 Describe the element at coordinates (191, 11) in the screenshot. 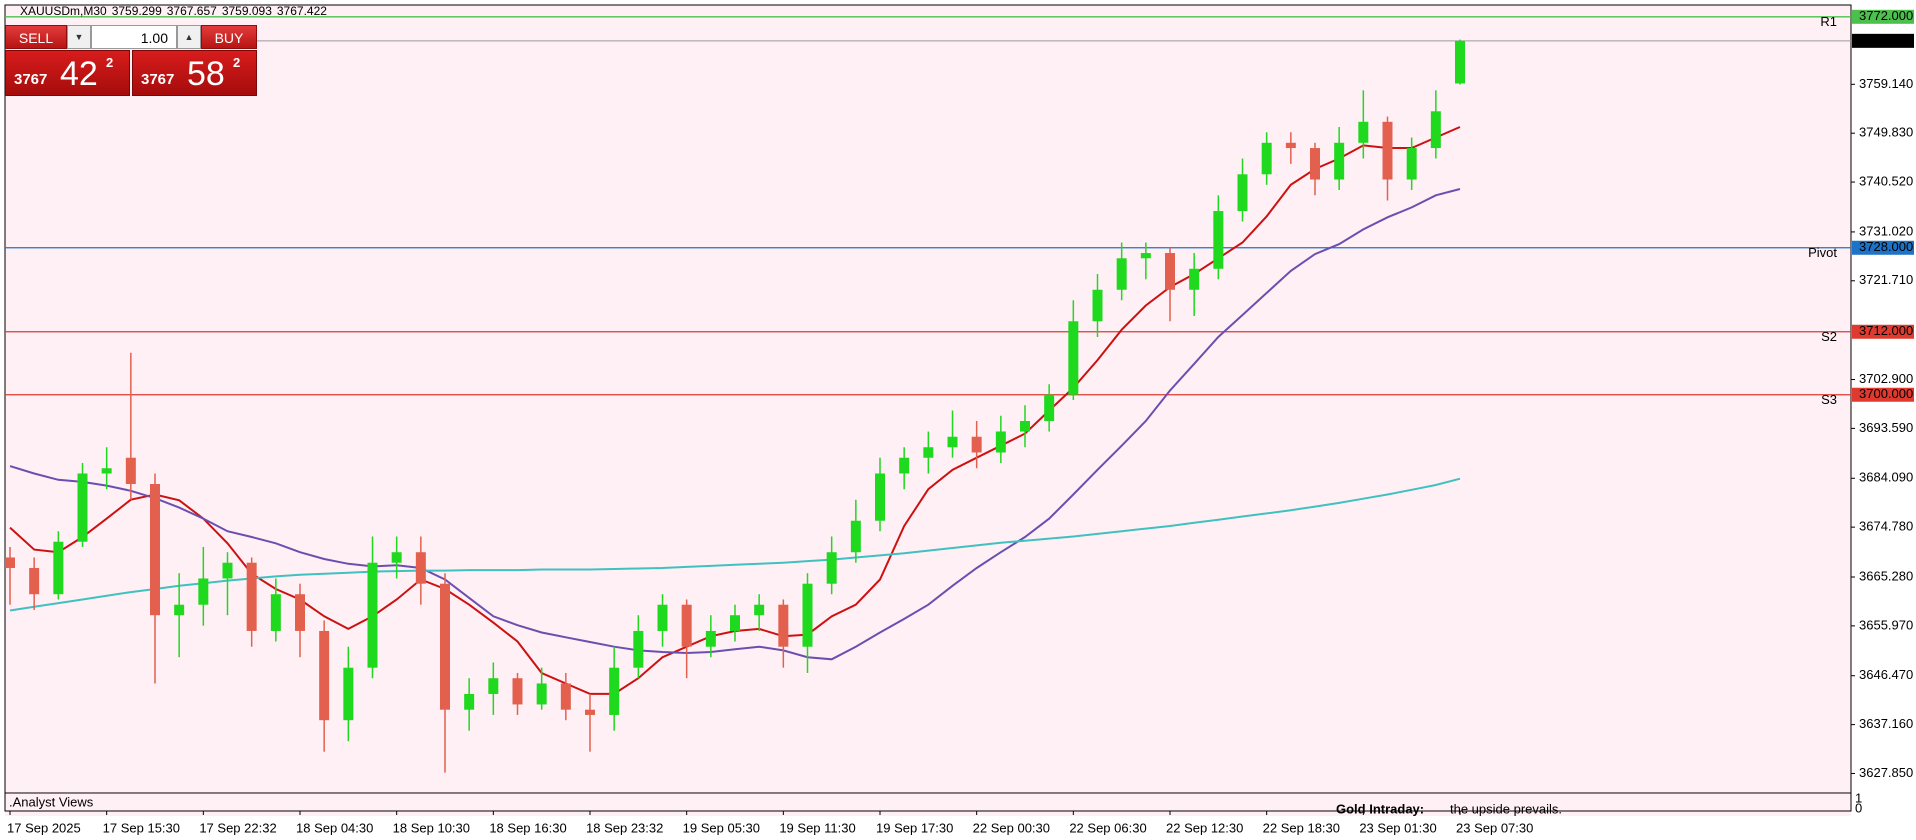

I see `ohlc-high: 3767.657` at that location.